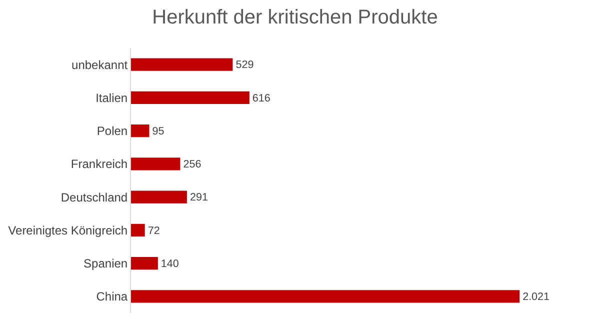  I want to click on y-tick-label: Italien, so click(112, 97).